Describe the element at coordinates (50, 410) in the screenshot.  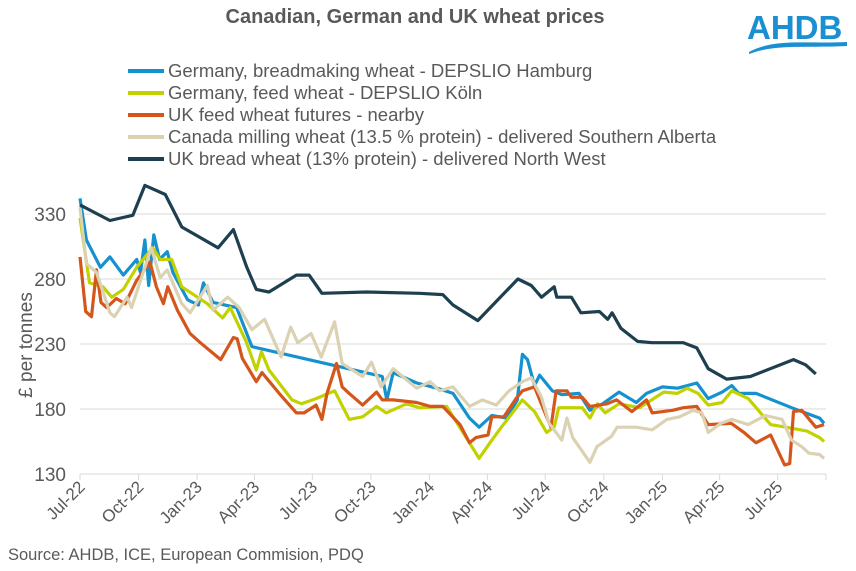
I see `y-tick-label: 180` at that location.